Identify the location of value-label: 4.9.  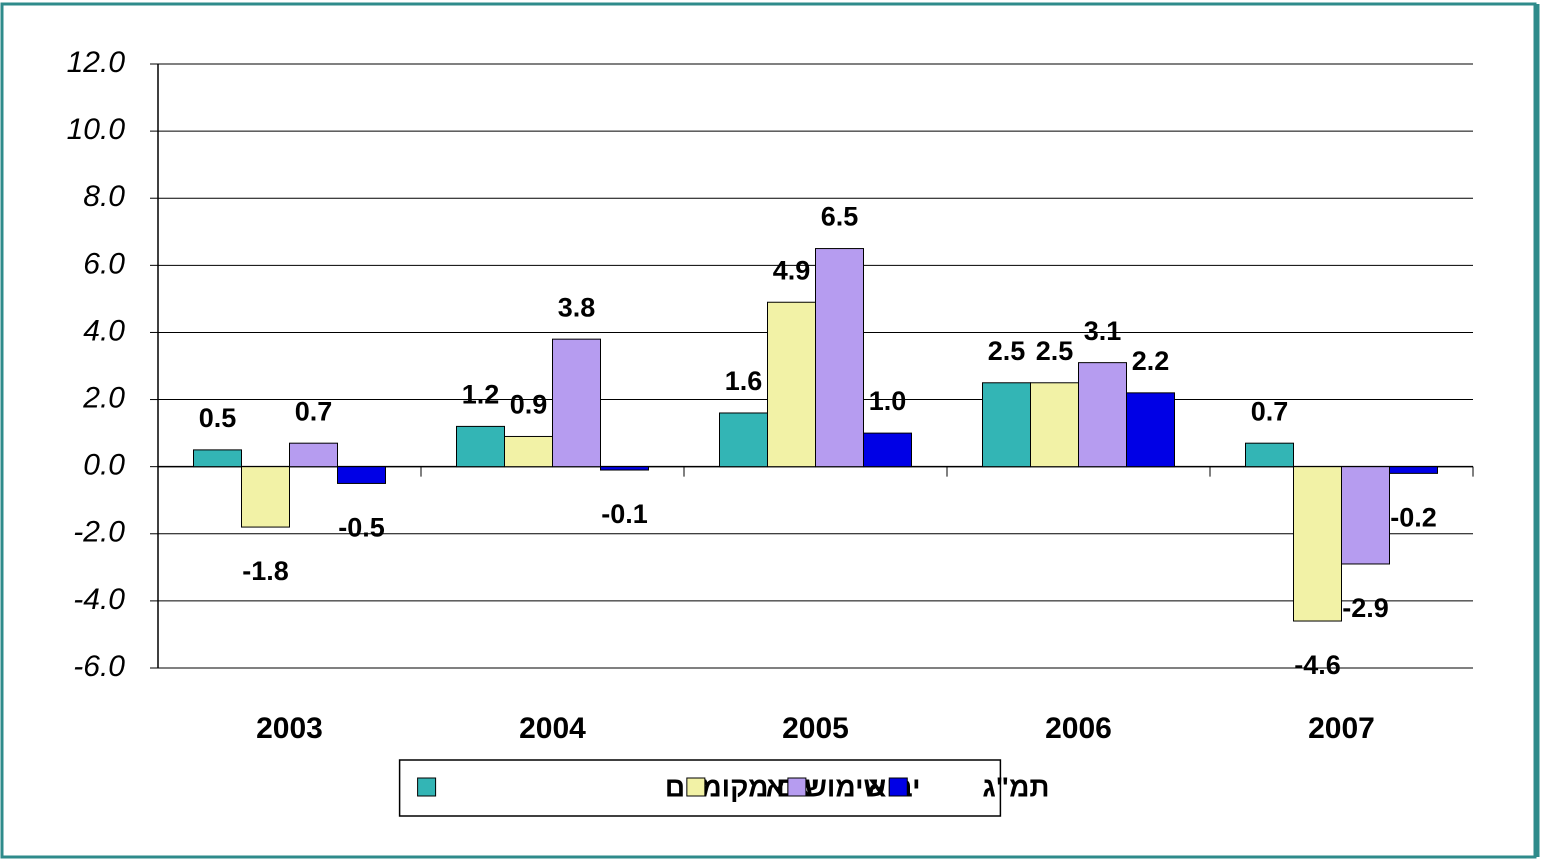
(792, 270).